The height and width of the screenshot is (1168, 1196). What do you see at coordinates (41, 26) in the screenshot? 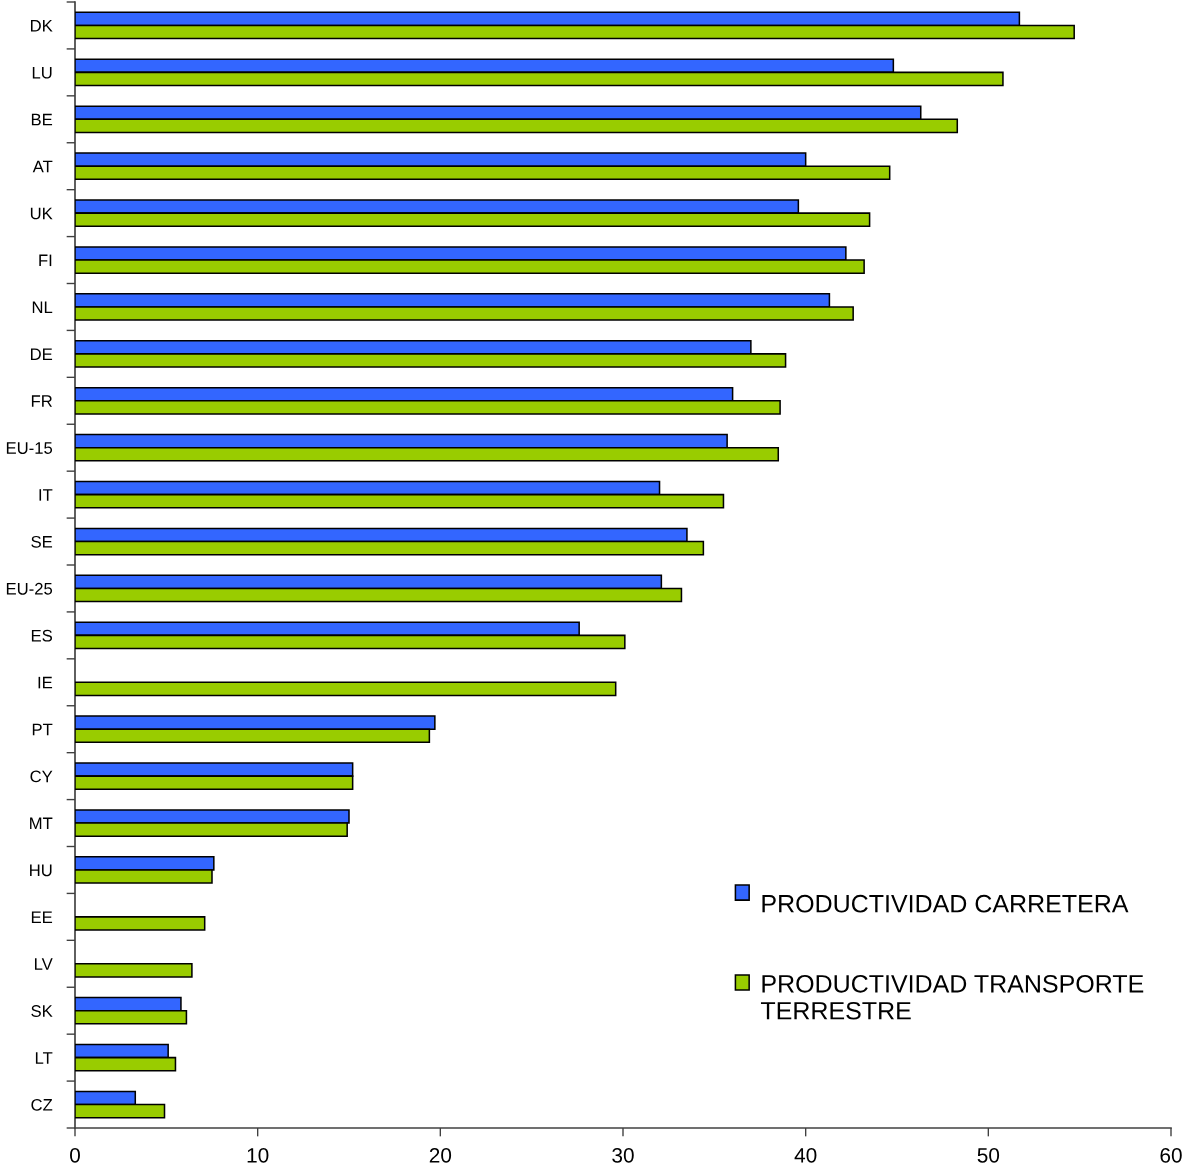
I see `y-tick-label: DK` at bounding box center [41, 26].